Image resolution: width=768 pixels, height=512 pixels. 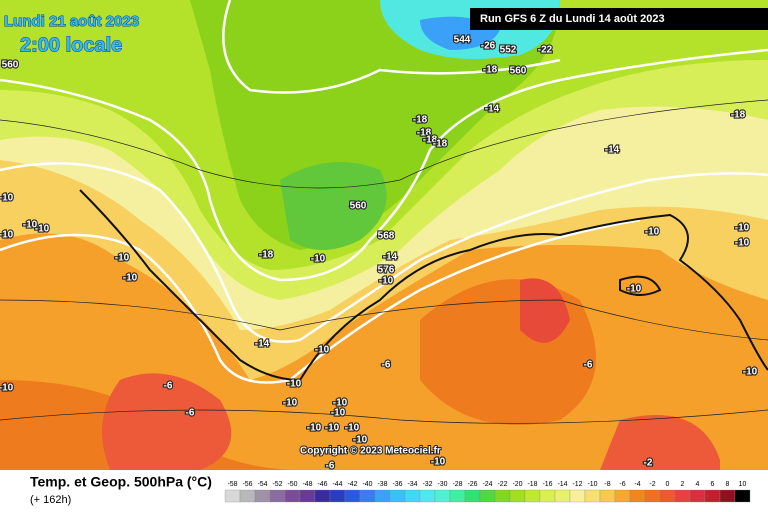 What do you see at coordinates (502, 484) in the screenshot?
I see `scale-label: -22` at bounding box center [502, 484].